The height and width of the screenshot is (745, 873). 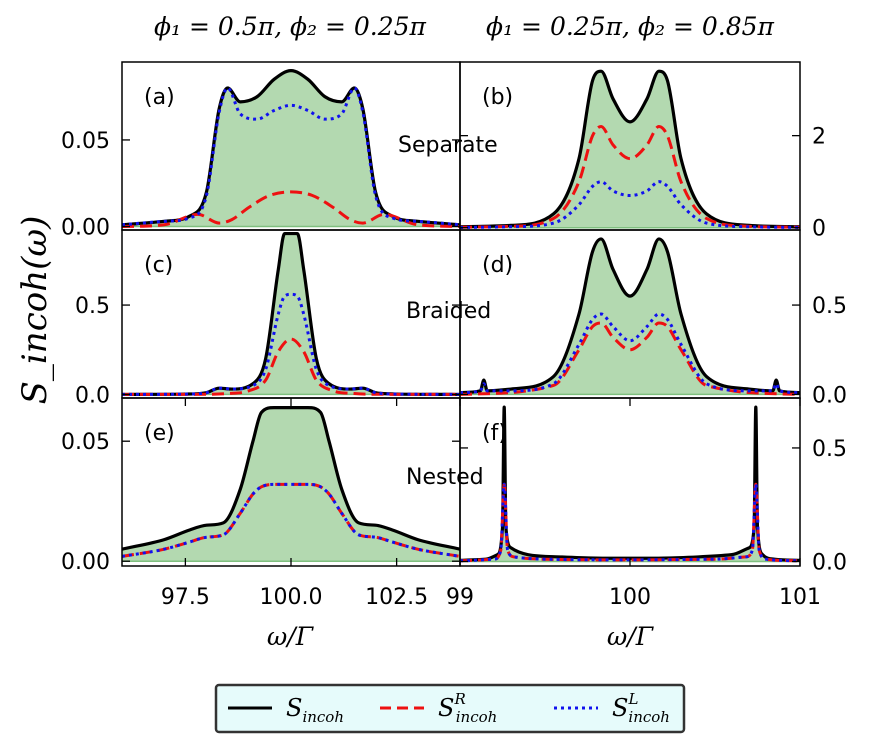 What do you see at coordinates (291, 478) in the screenshot?
I see `line-total-e` at bounding box center [291, 478].